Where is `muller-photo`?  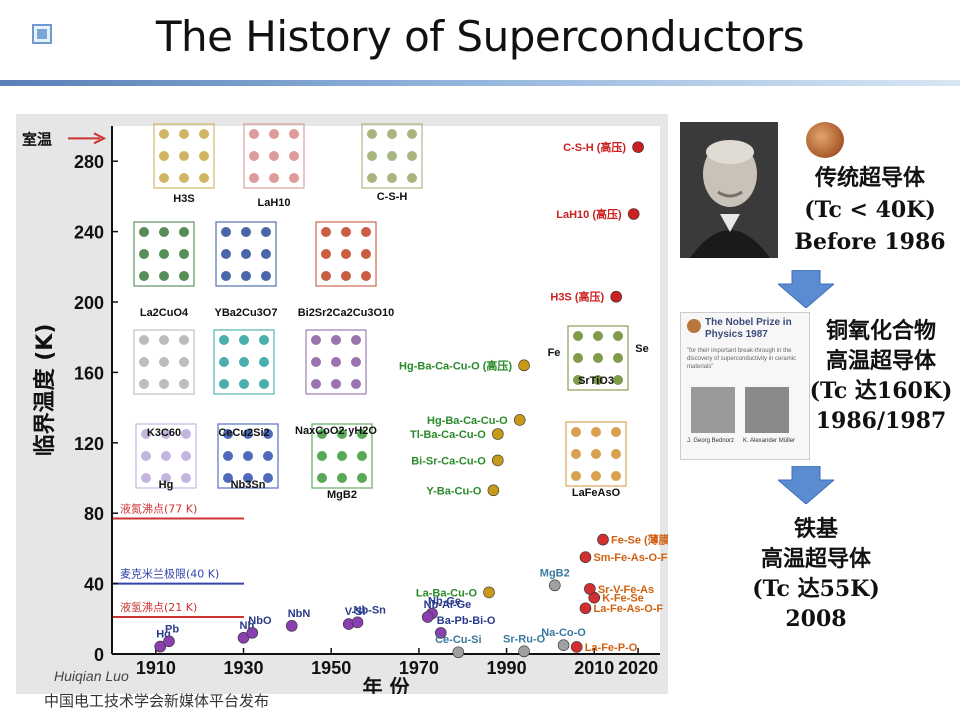
muller-photo is located at coordinates (767, 410).